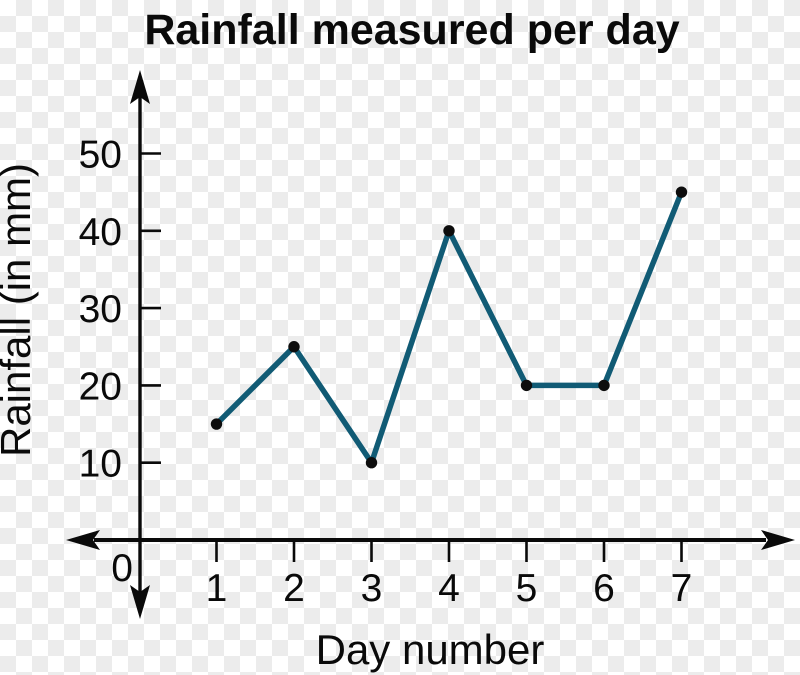 The width and height of the screenshot is (800, 675). I want to click on x-axis-left-arrowhead, so click(83, 540).